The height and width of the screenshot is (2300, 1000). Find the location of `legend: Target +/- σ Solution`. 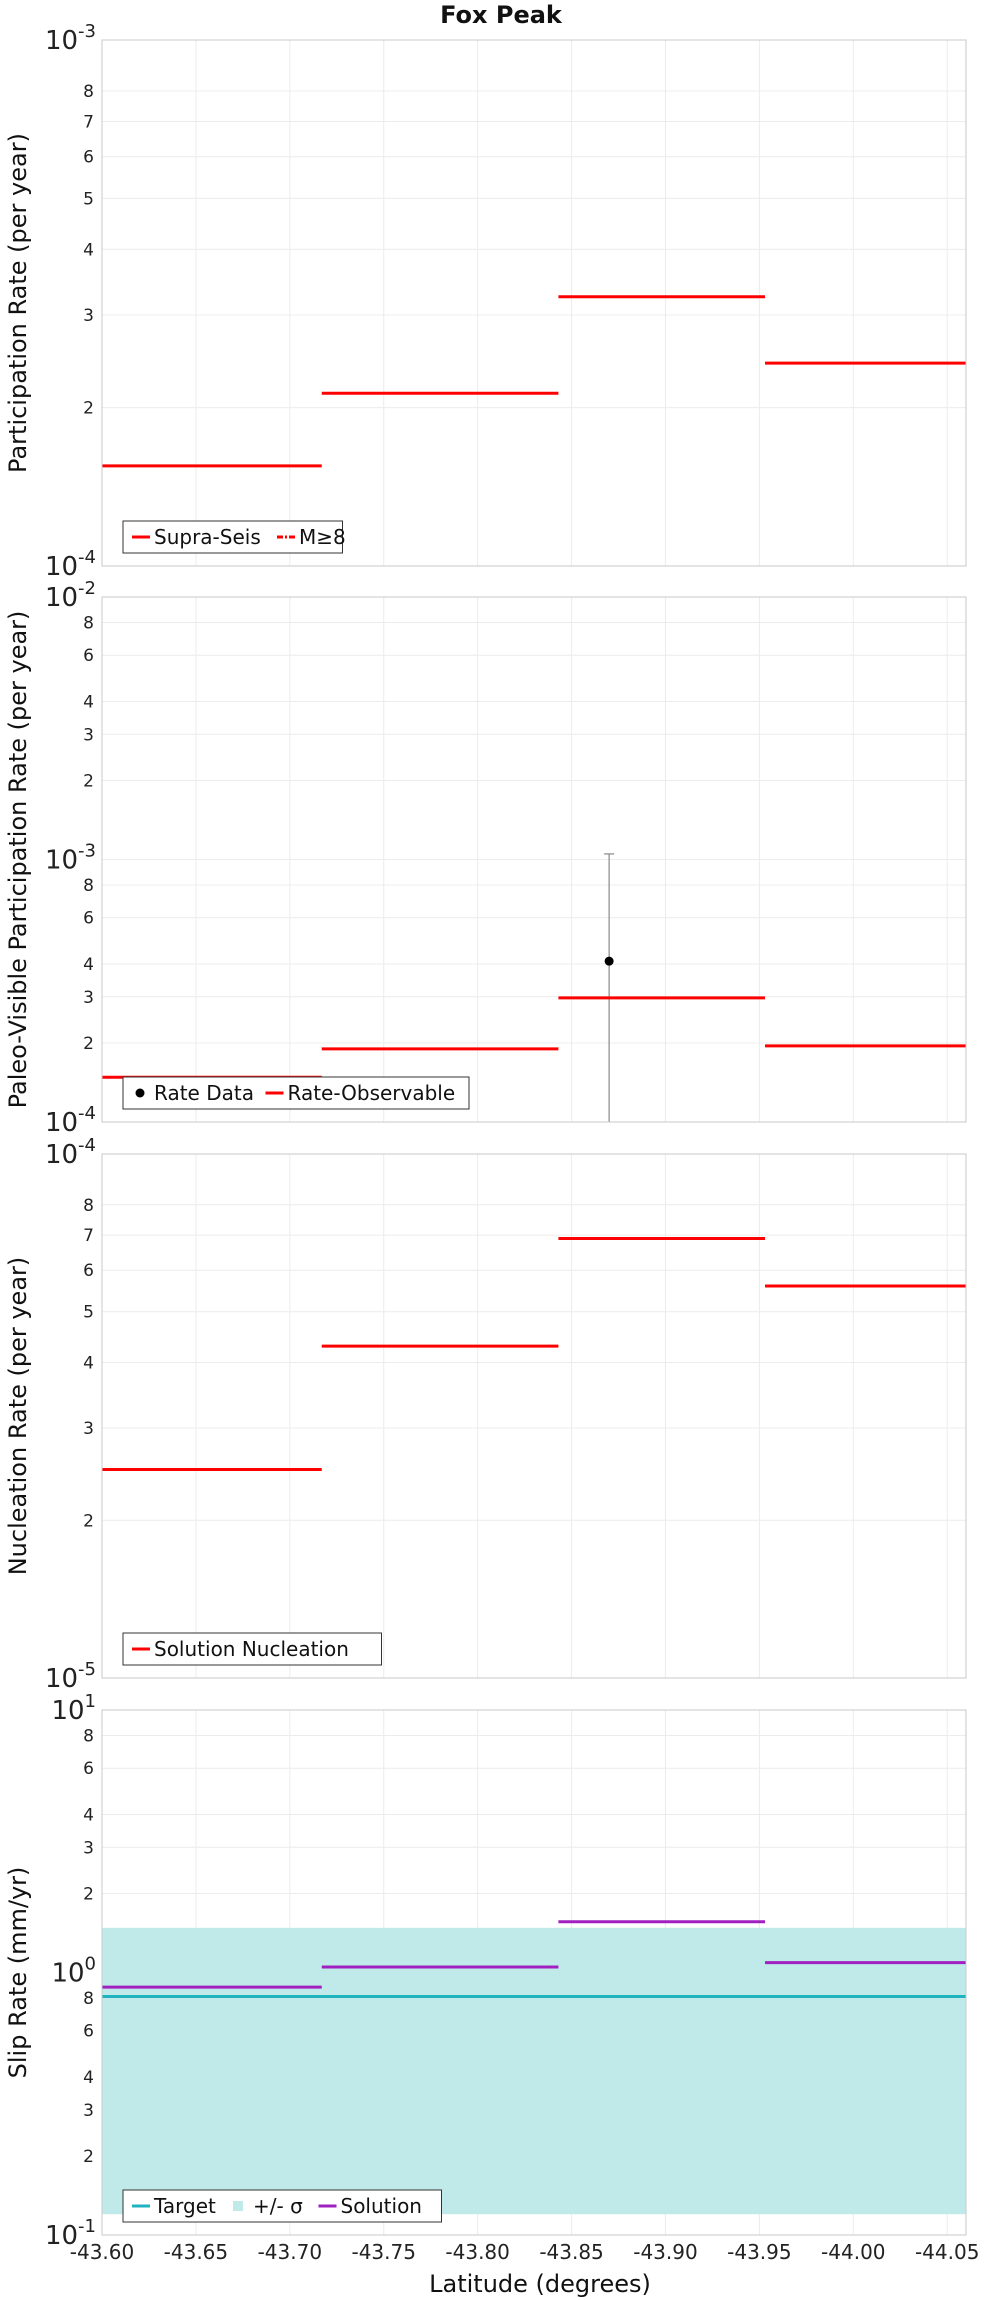

legend: Target +/- σ Solution is located at coordinates (282, 2206).